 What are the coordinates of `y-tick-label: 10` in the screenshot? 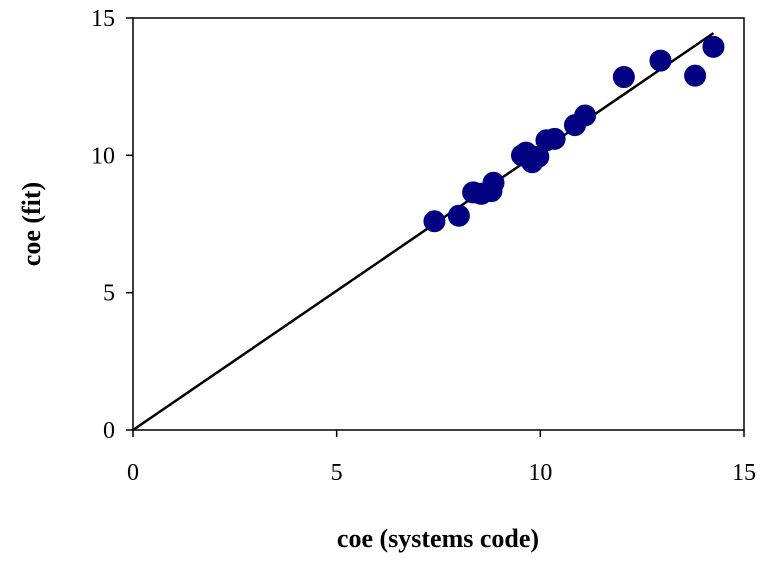 It's located at (103, 156).